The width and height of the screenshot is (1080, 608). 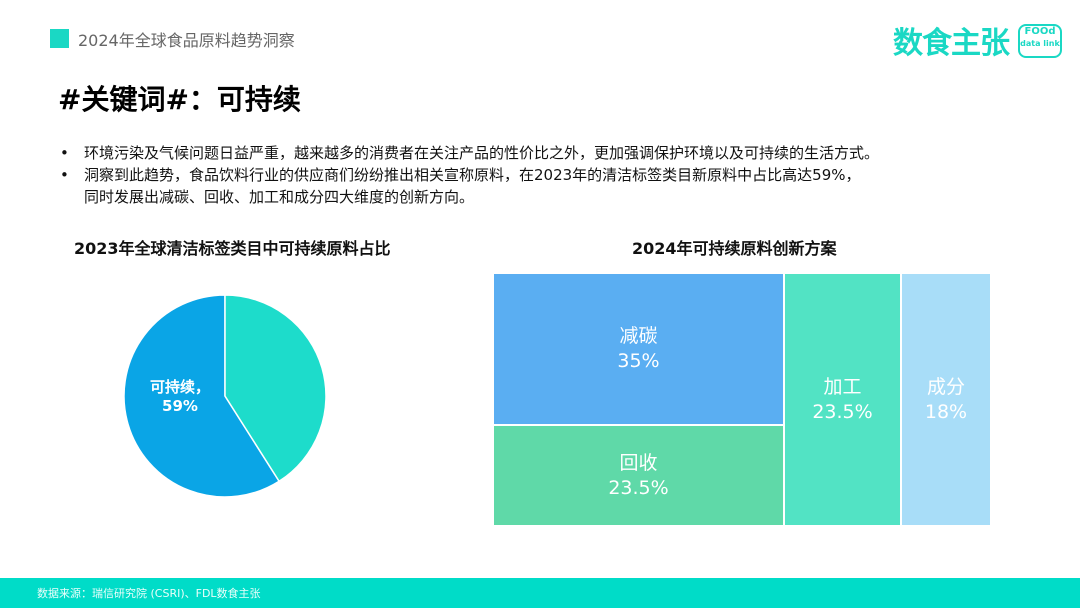 I want to click on logo: 数食主张, so click(x=951, y=43).